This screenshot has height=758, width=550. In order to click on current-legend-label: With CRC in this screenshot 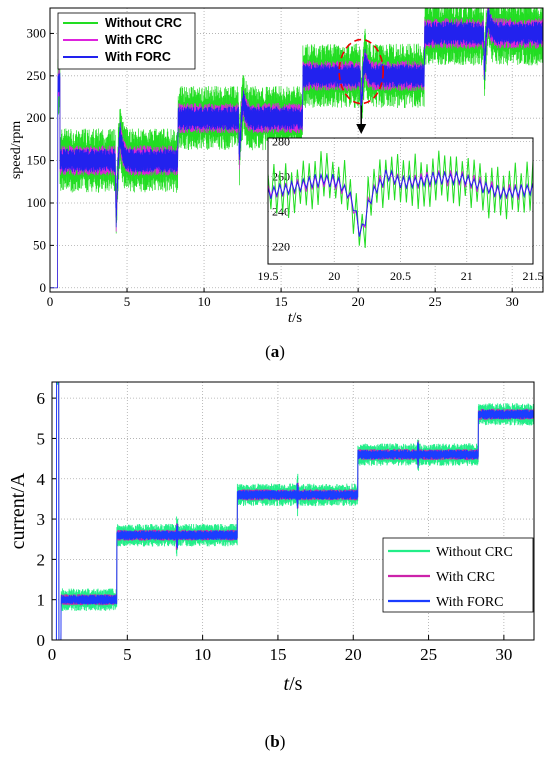, I will do `click(465, 577)`.